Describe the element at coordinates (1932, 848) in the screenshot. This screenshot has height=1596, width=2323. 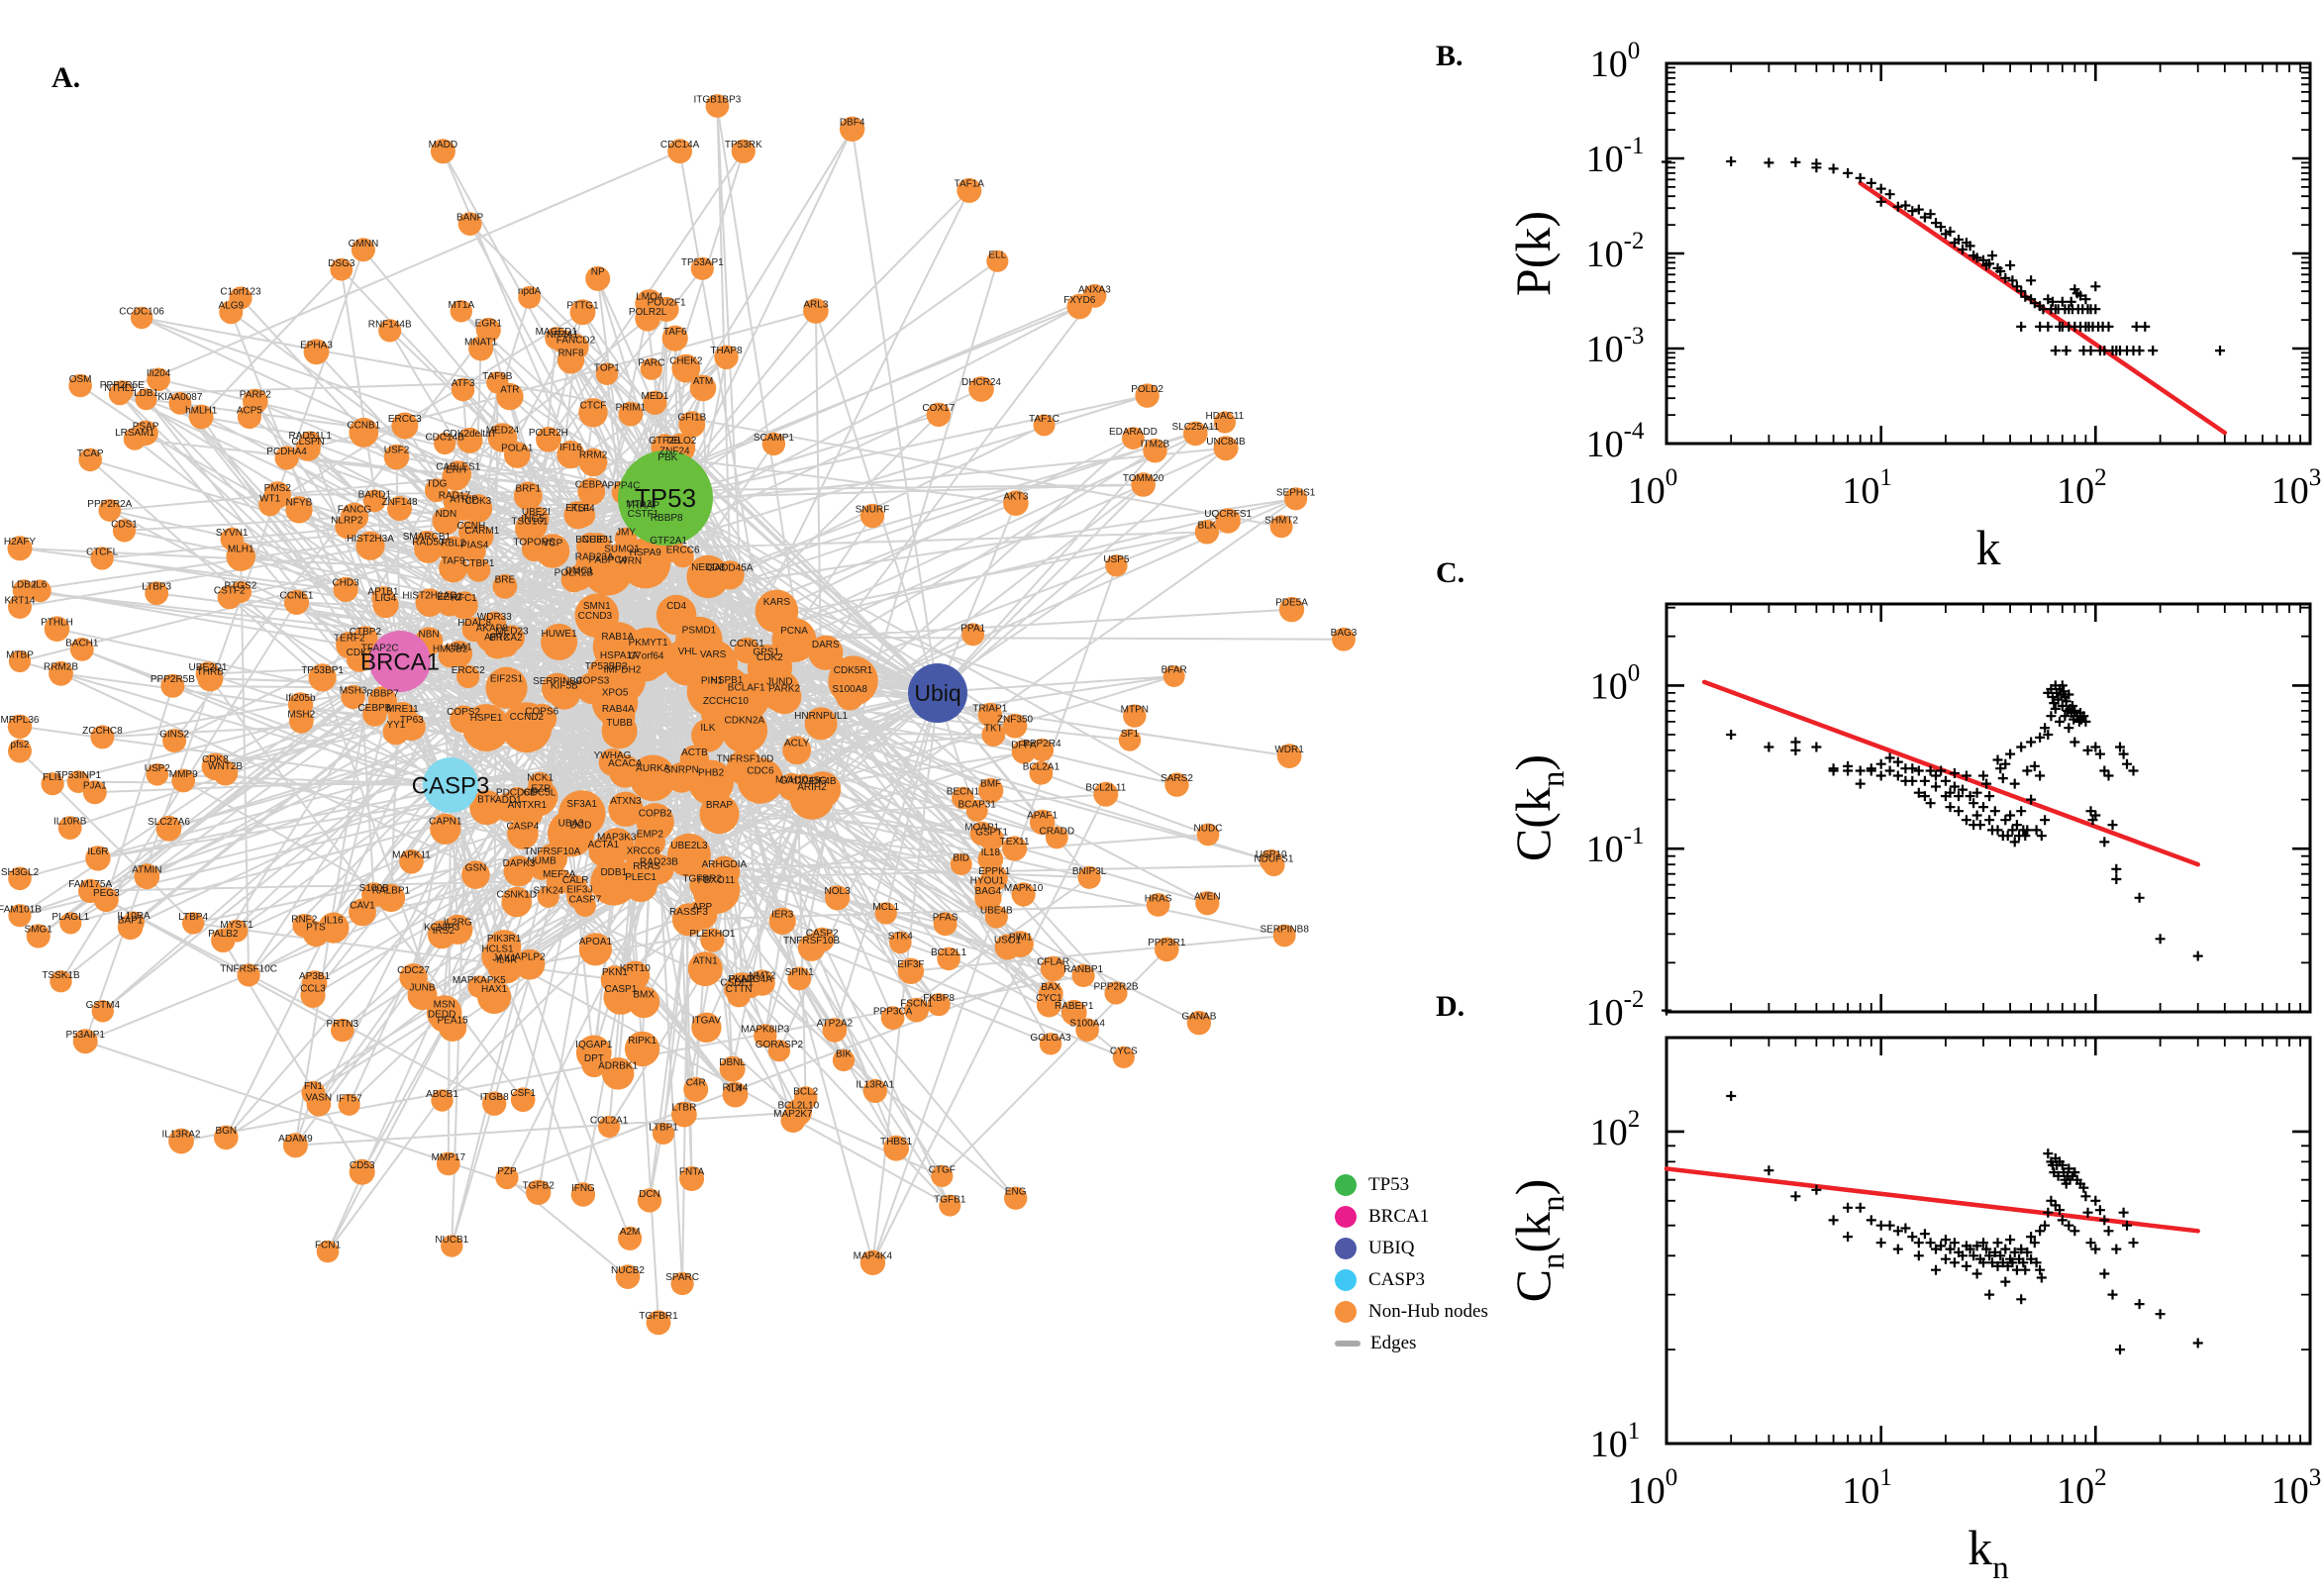
I see `scatter-markers` at that location.